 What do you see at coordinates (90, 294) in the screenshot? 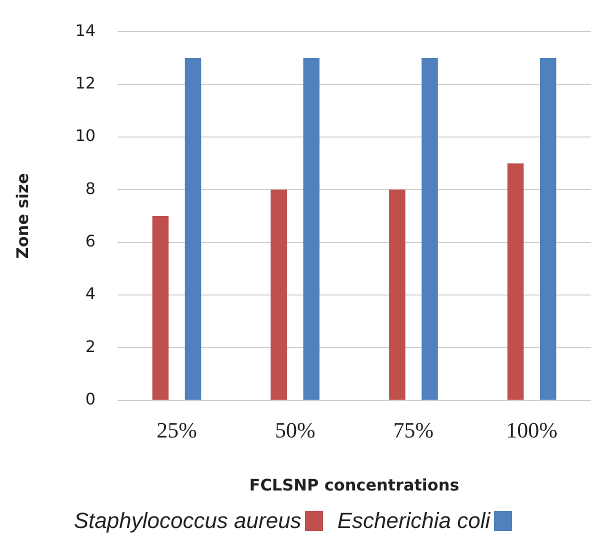
I see `y-tick-label: 4` at bounding box center [90, 294].